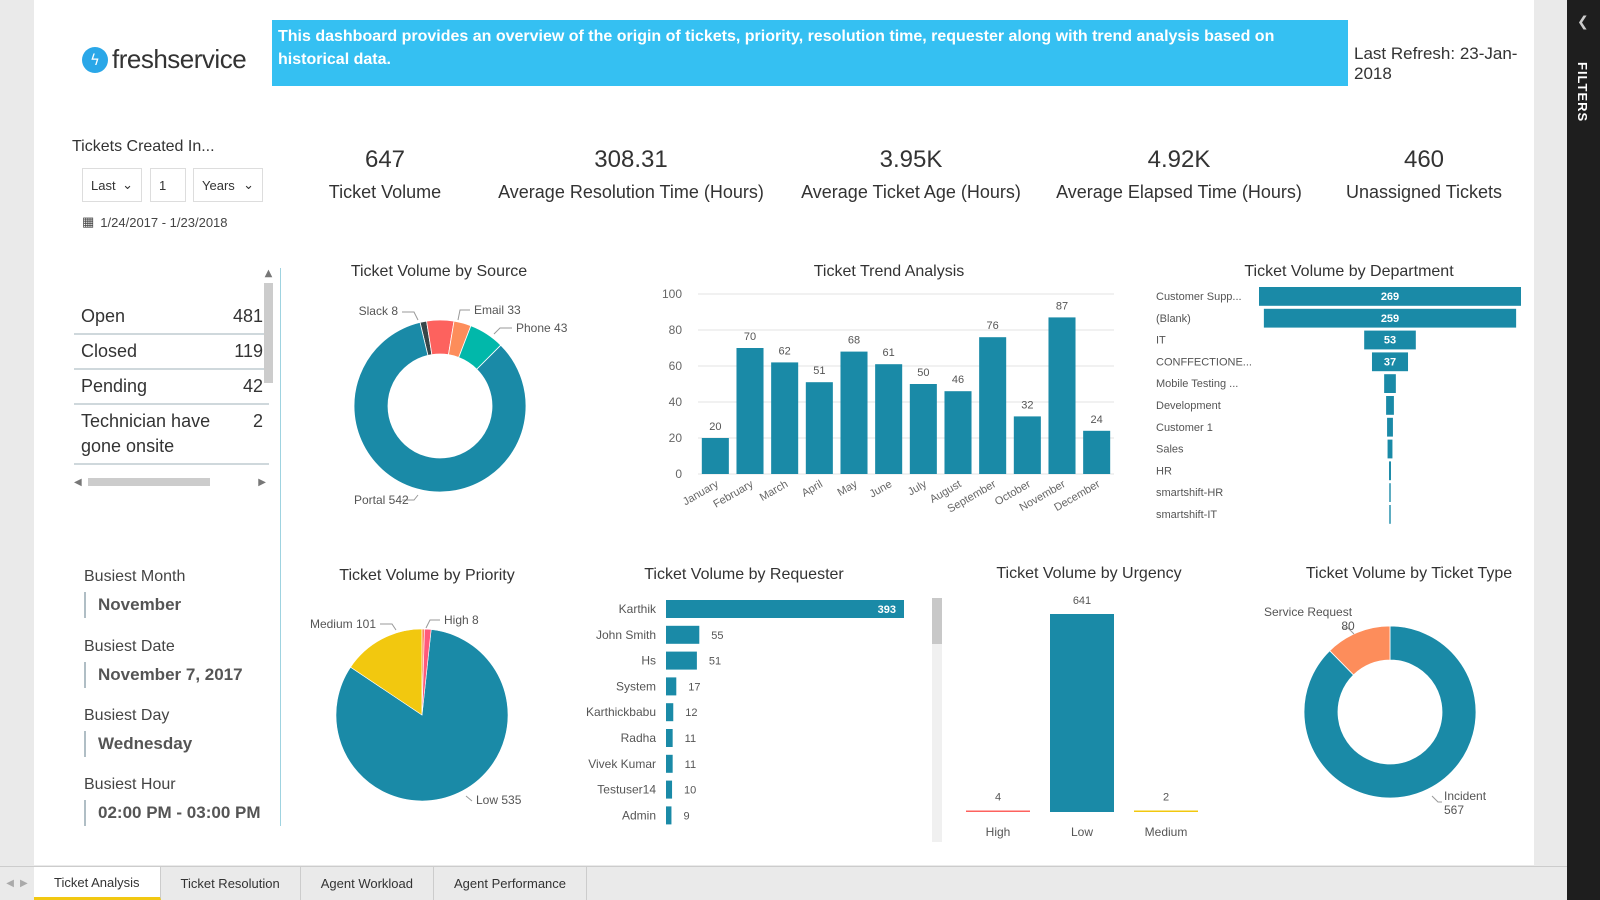 The image size is (1600, 900). I want to click on status-row-open: Open 481, so click(171, 317).